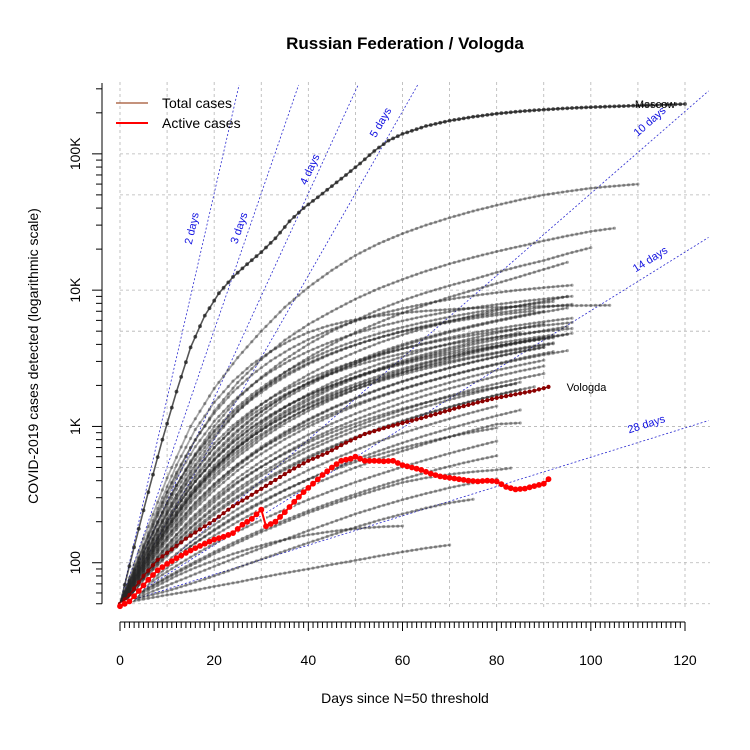 The width and height of the screenshot is (750, 750). Describe the element at coordinates (587, 388) in the screenshot. I see `series-annotation: Vologda` at that location.